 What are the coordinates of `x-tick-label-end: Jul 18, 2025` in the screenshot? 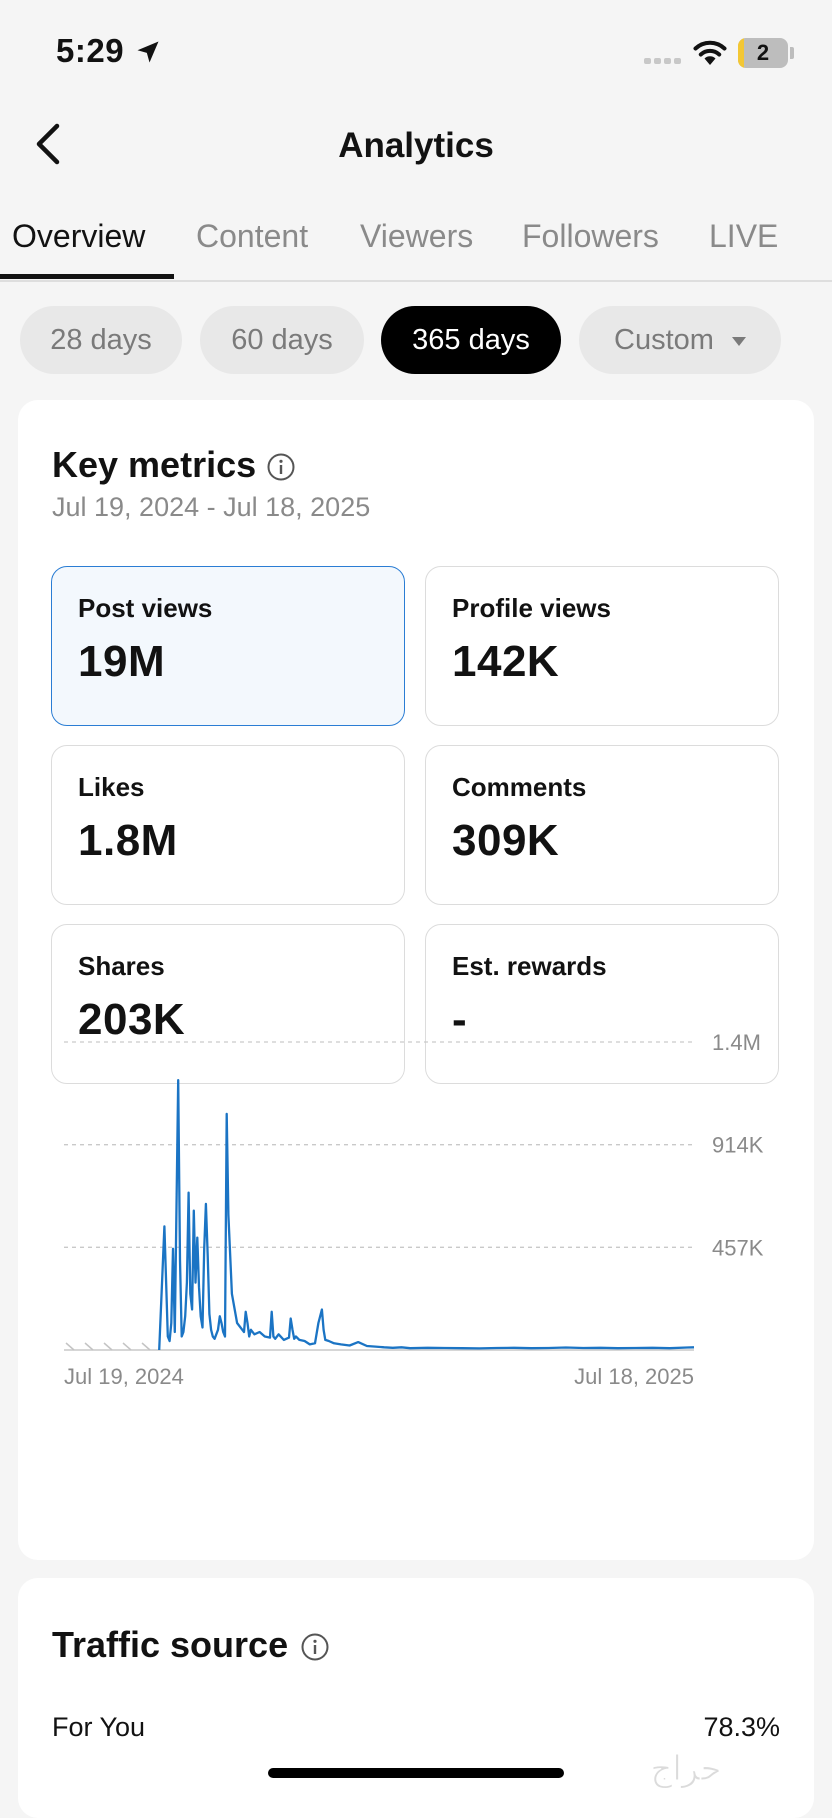 It's located at (634, 1376).